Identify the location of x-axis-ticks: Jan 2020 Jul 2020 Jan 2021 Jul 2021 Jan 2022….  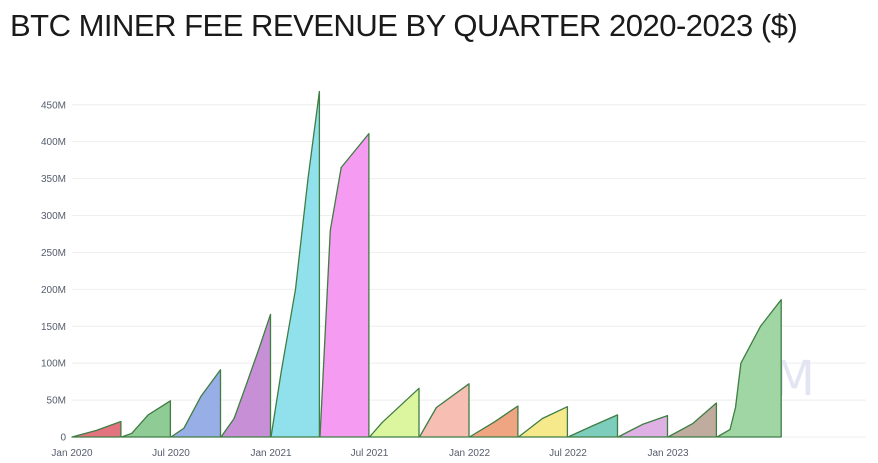
(370, 453).